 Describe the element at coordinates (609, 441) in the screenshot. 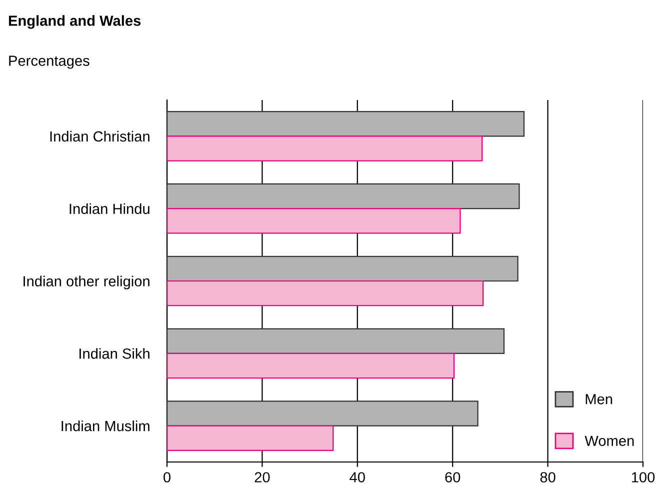

I see `legend-label: Women` at that location.